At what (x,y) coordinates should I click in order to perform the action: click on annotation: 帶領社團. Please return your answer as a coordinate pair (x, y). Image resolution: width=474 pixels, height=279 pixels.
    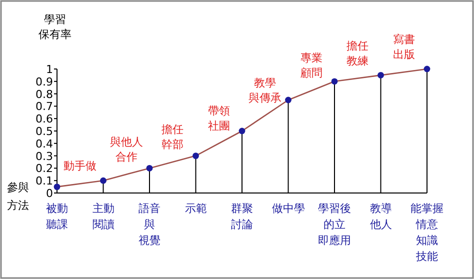
    Looking at the image, I should click on (219, 118).